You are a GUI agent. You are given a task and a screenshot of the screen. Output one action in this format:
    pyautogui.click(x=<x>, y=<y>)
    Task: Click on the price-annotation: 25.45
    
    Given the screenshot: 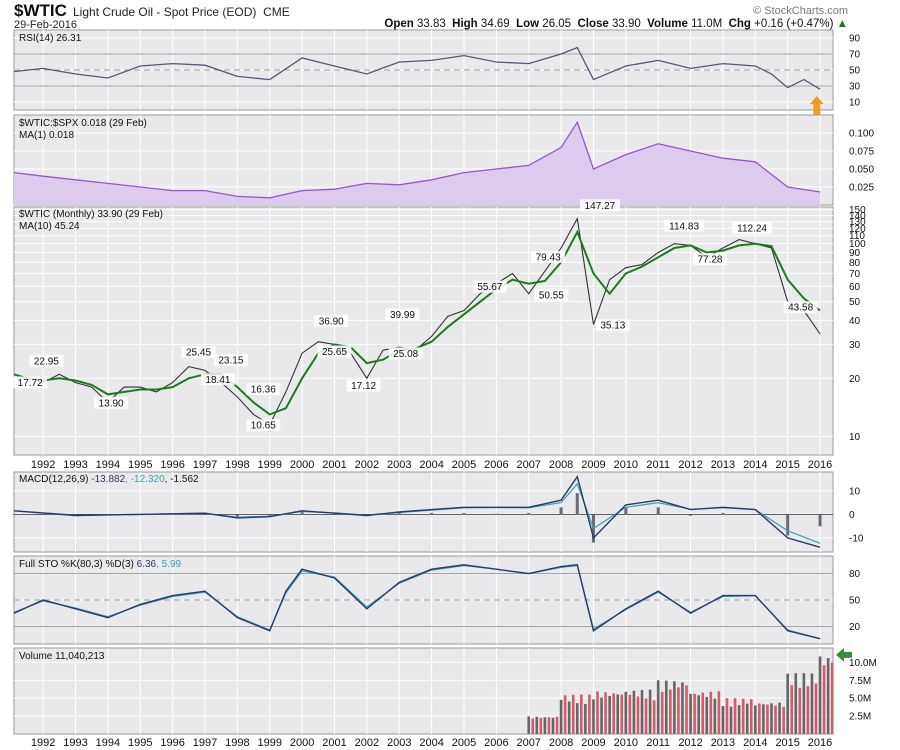 What is the action you would take?
    pyautogui.click(x=198, y=353)
    